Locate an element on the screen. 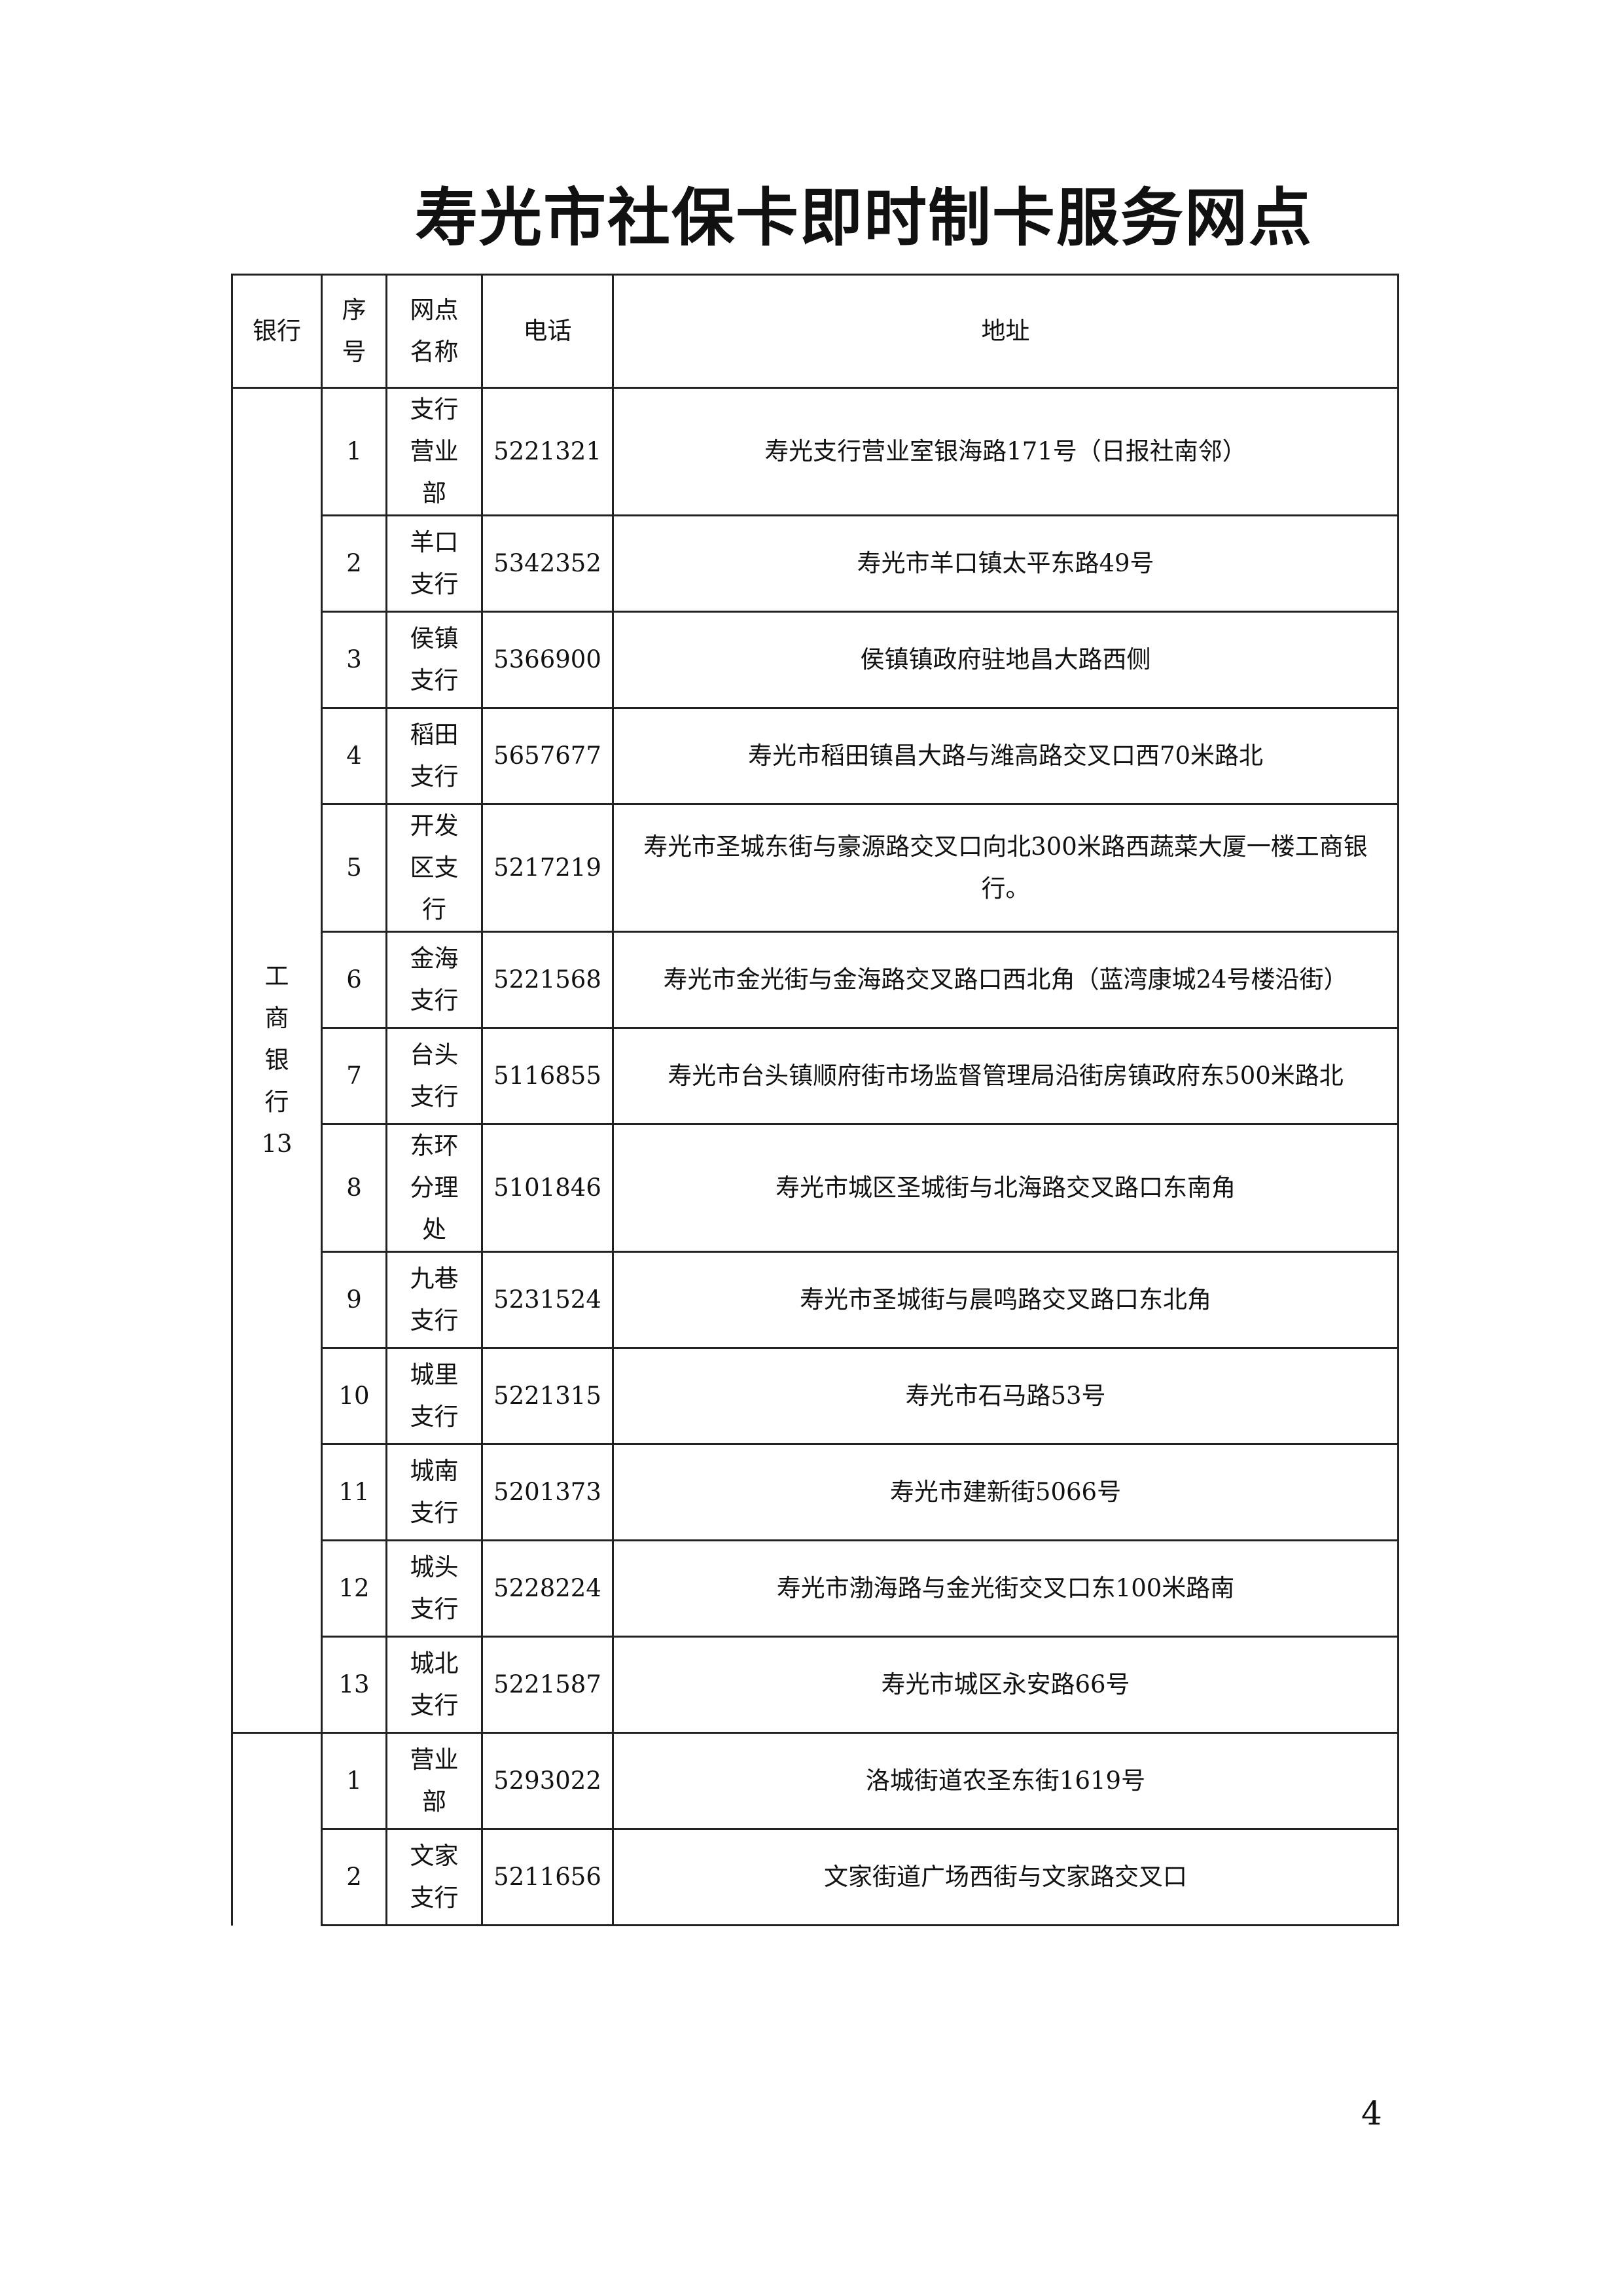 The height and width of the screenshot is (2296, 1623). address-cell: 寿光市稻田镇昌大路与潍高路交叉口西70米路北 is located at coordinates (1005, 756).